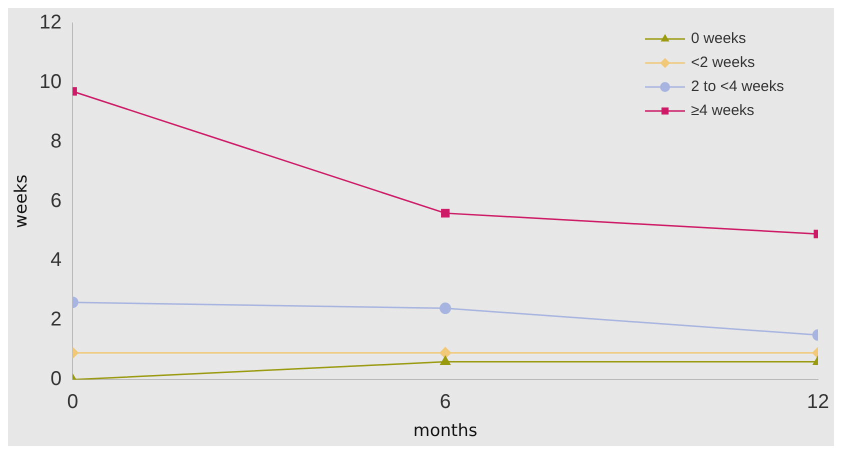 This screenshot has width=842, height=454. I want to click on y-tick-label: 0, so click(56, 379).